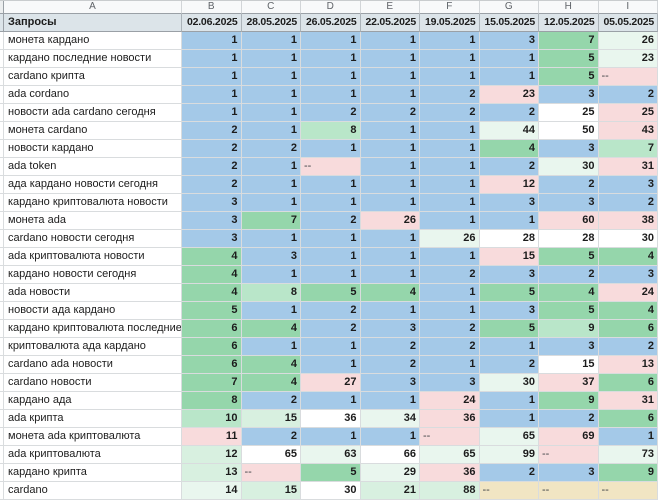  What do you see at coordinates (390, 7) in the screenshot?
I see `column-letter-E: E` at bounding box center [390, 7].